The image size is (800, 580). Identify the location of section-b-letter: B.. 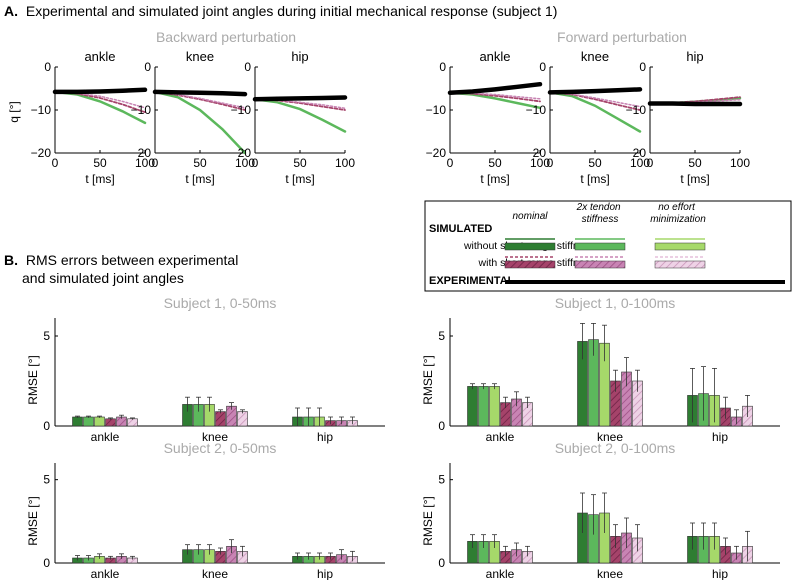
(11, 260).